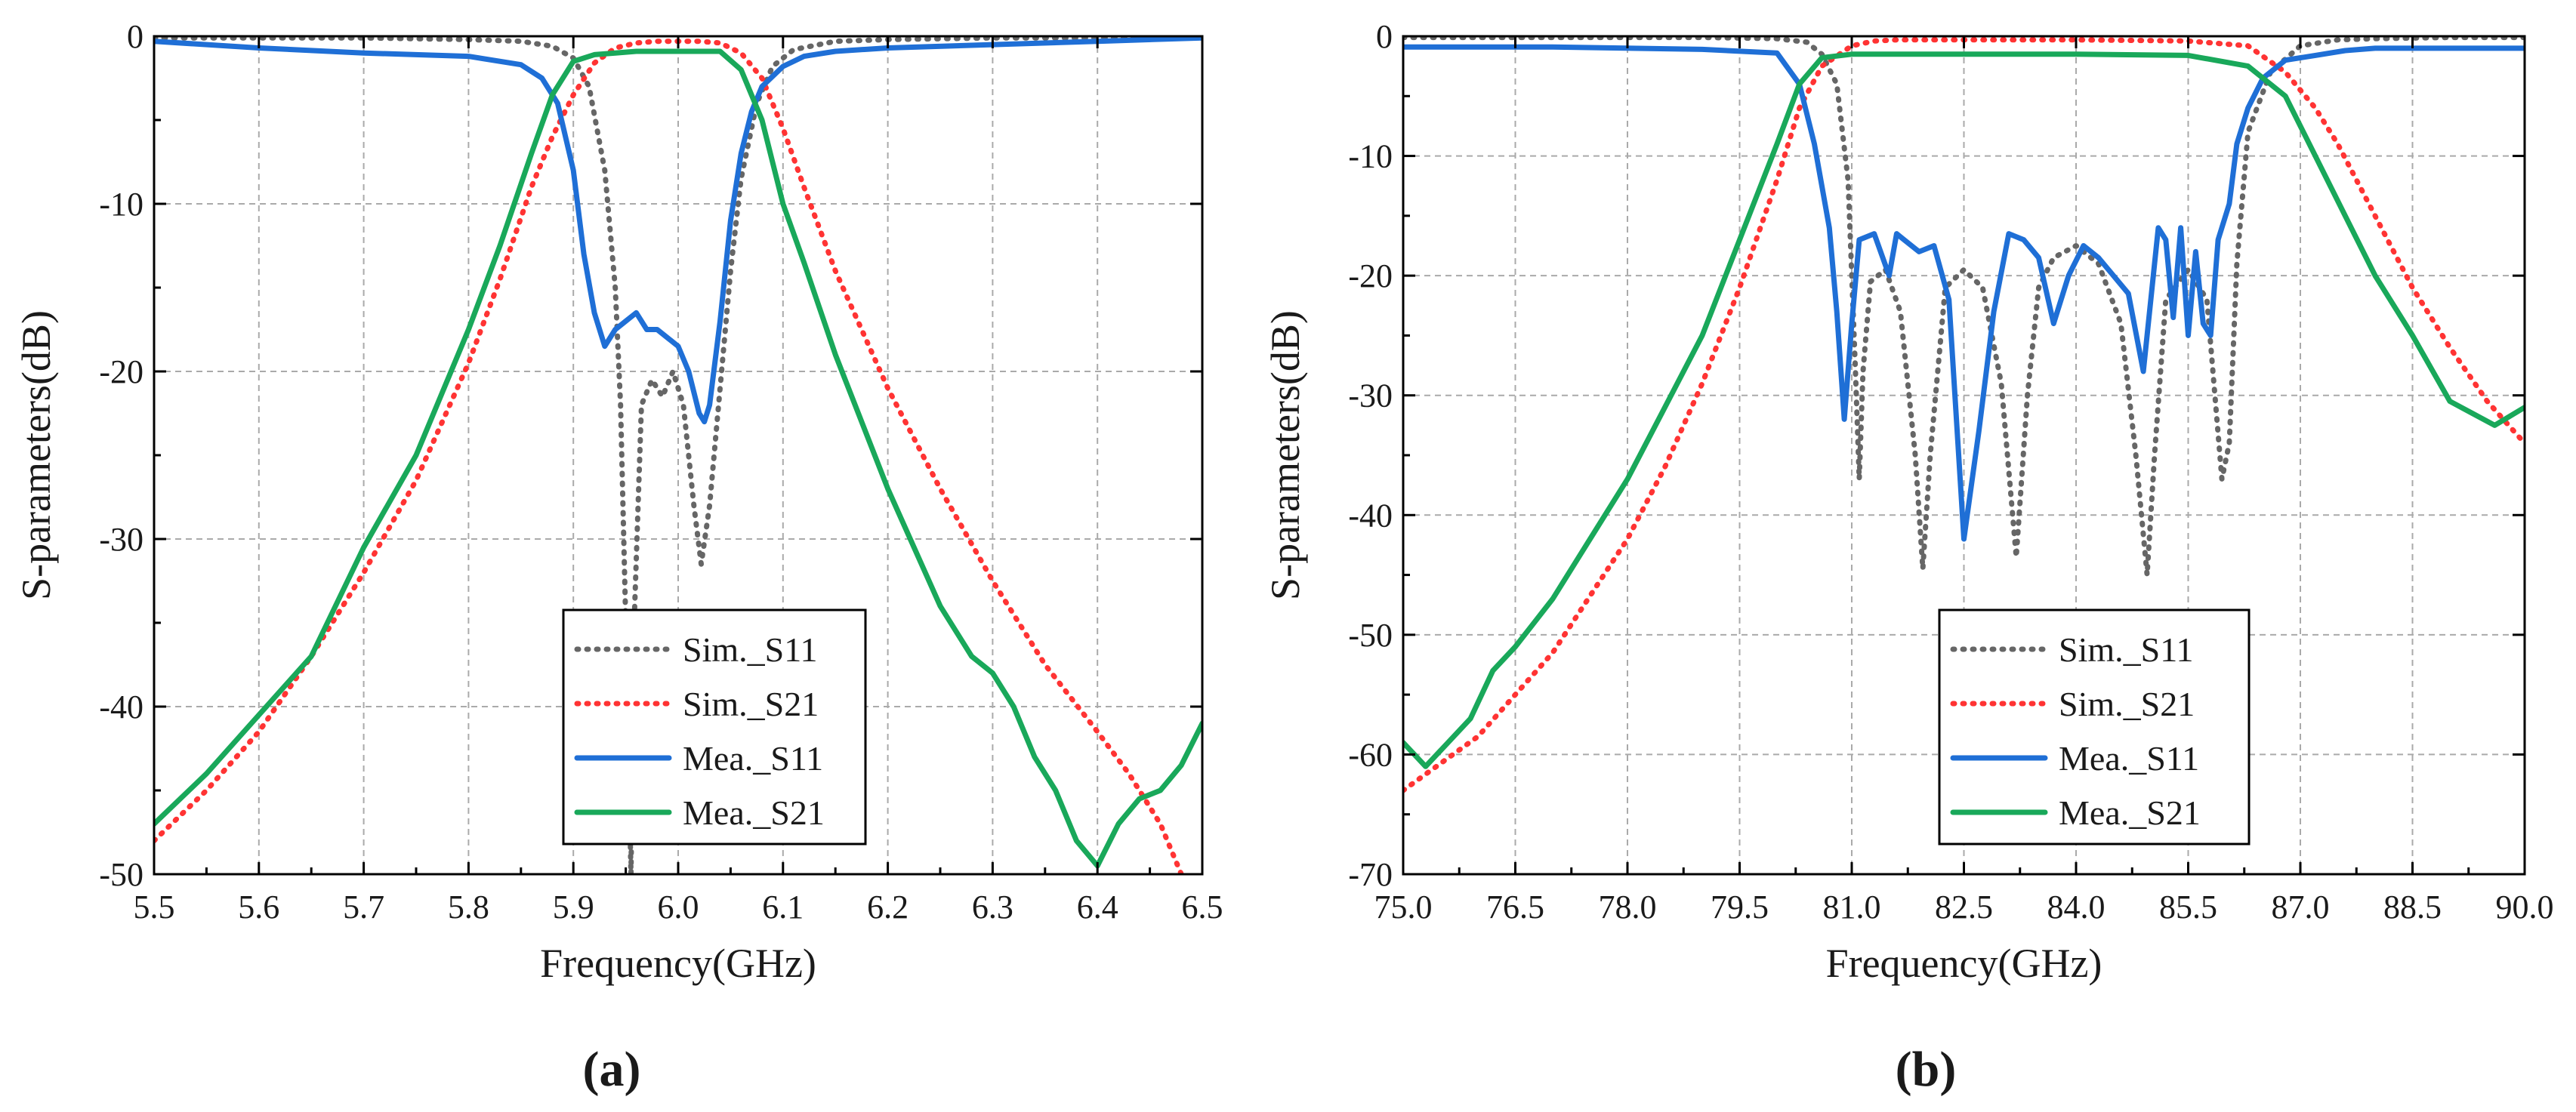 This screenshot has width=2576, height=1112. What do you see at coordinates (1964, 907) in the screenshot?
I see `x-tick-label: 82.5` at bounding box center [1964, 907].